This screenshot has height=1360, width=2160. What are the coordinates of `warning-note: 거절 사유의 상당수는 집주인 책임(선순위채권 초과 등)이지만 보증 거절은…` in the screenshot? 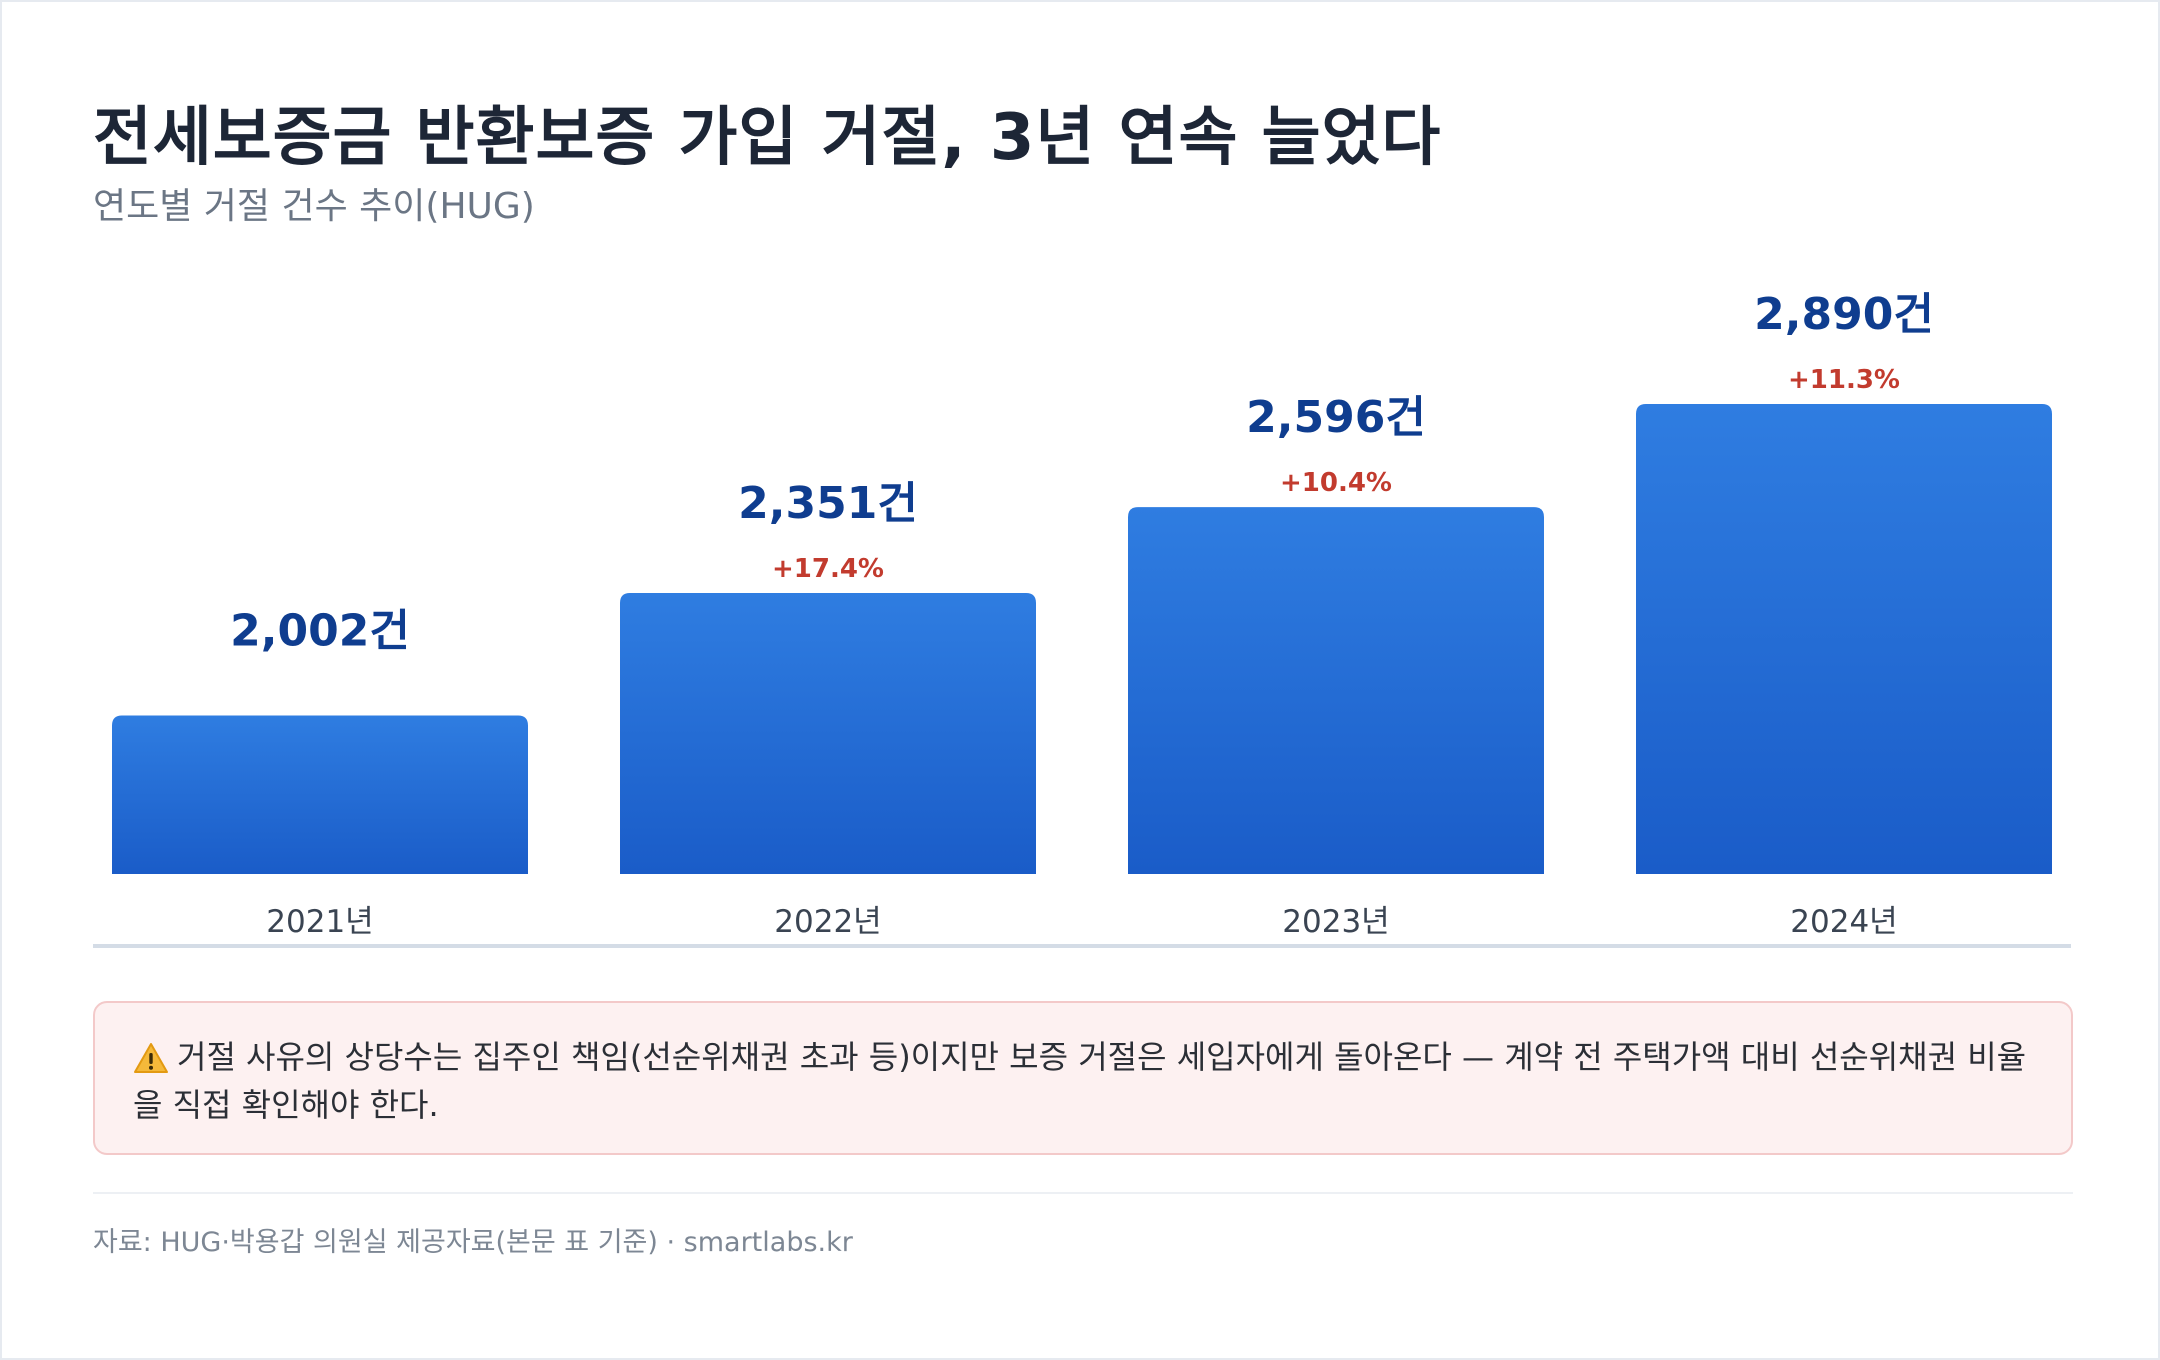 It's located at (1083, 1078).